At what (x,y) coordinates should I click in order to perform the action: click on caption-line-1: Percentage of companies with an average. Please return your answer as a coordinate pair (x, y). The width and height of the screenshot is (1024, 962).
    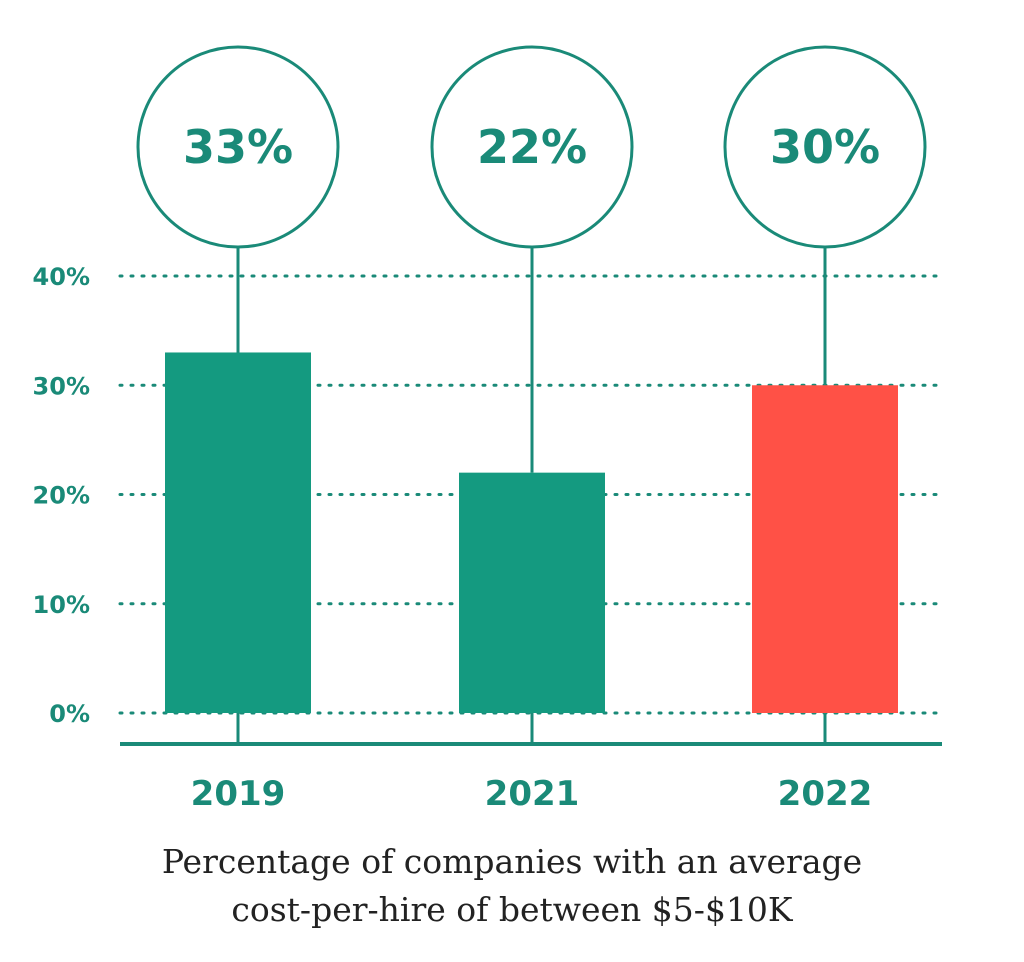
    Looking at the image, I should click on (512, 861).